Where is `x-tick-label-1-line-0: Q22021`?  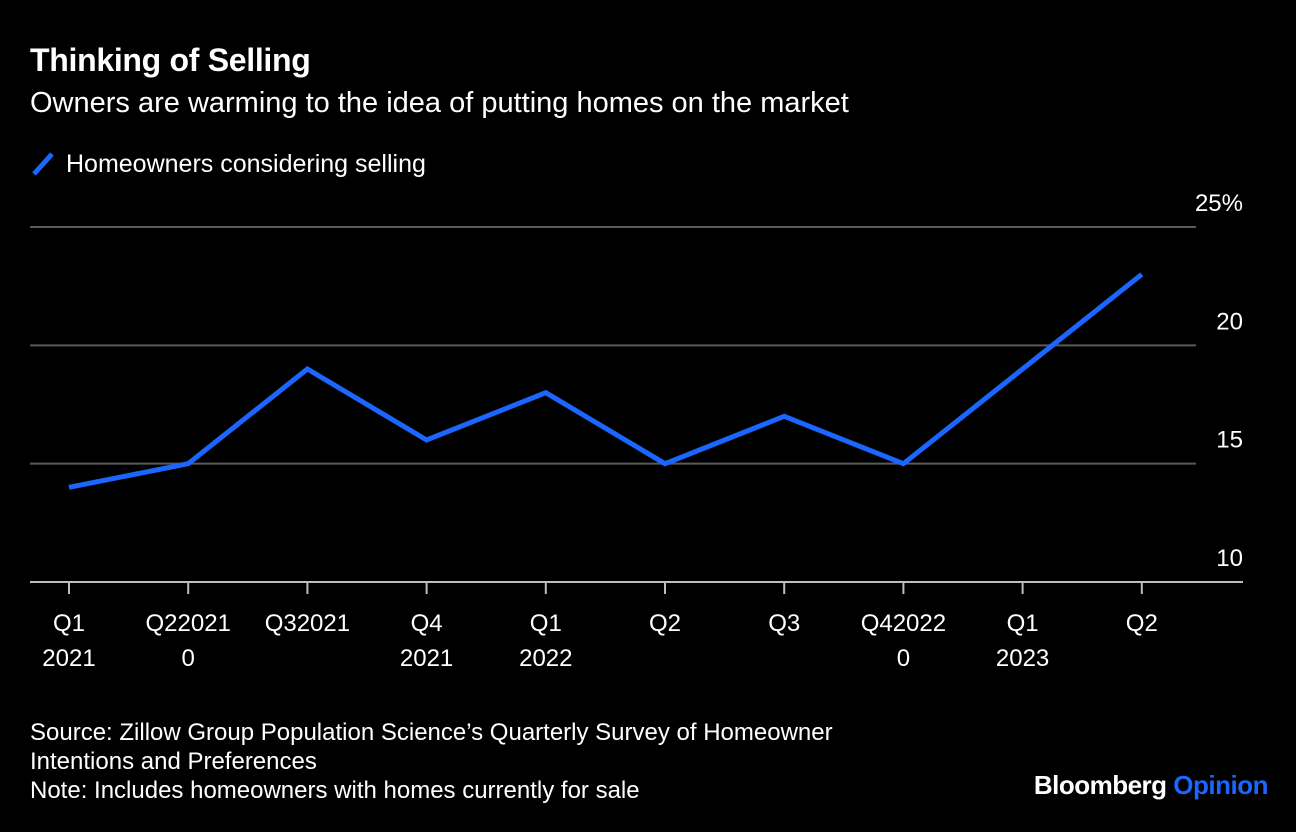
x-tick-label-1-line-0: Q22021 is located at coordinates (187, 623).